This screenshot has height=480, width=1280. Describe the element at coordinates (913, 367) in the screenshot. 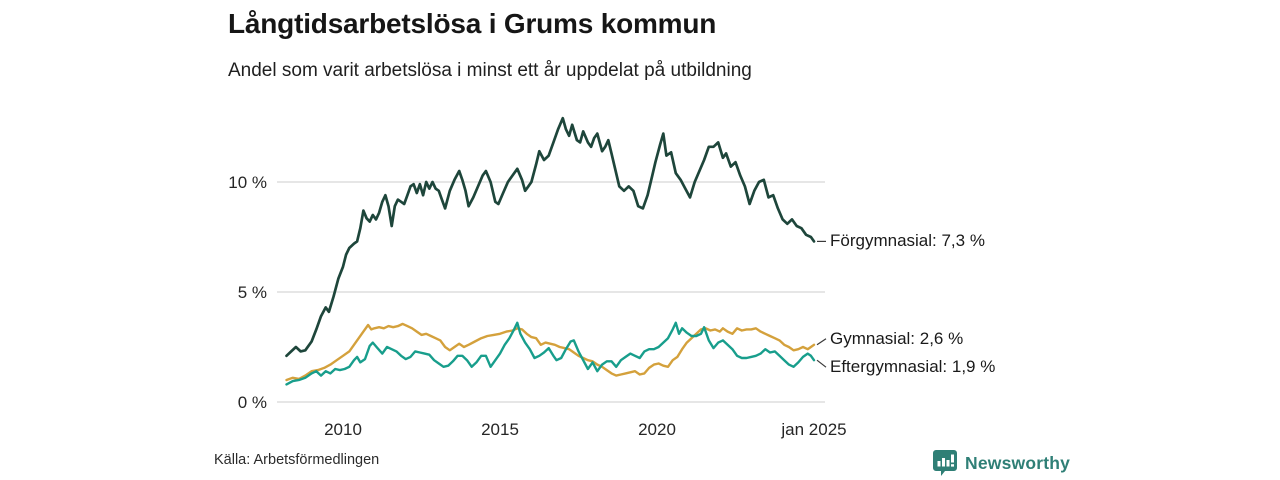

I see `series-end-label-eftergymnasial: Eftergymnasial: 1,9 %` at that location.